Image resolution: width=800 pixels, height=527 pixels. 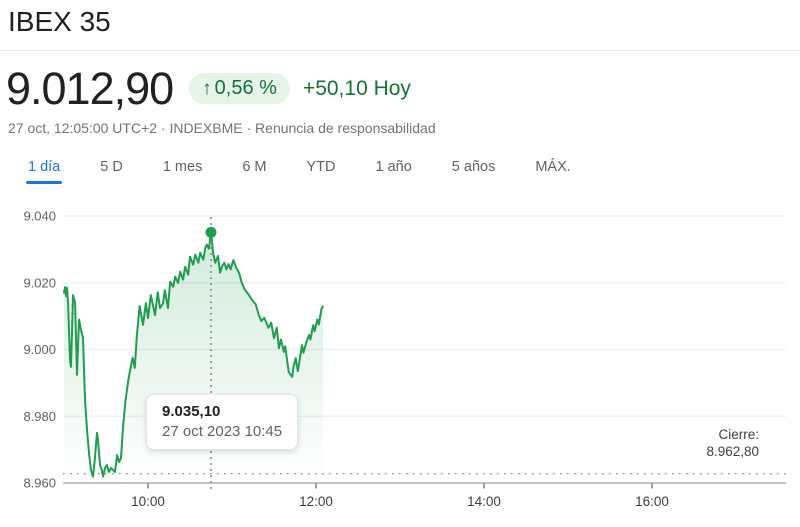 What do you see at coordinates (39, 483) in the screenshot?
I see `y-axis-label: 8.960` at bounding box center [39, 483].